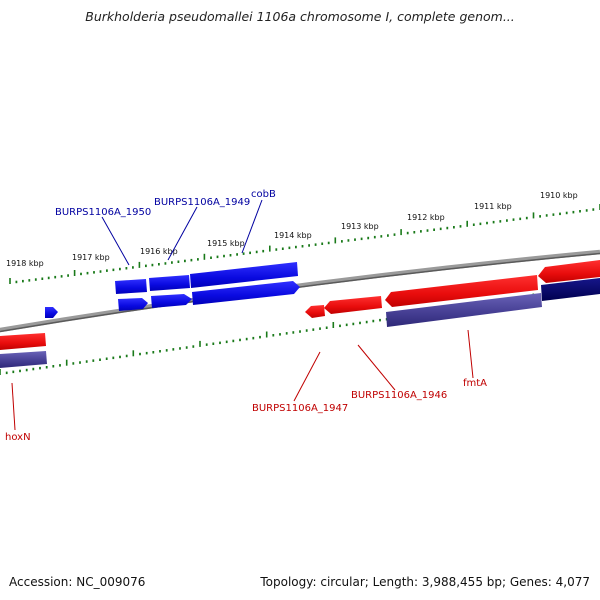  What do you see at coordinates (399, 395) in the screenshot?
I see `gene-label-burps1106a-1946: BURPS1106A_1946` at bounding box center [399, 395].